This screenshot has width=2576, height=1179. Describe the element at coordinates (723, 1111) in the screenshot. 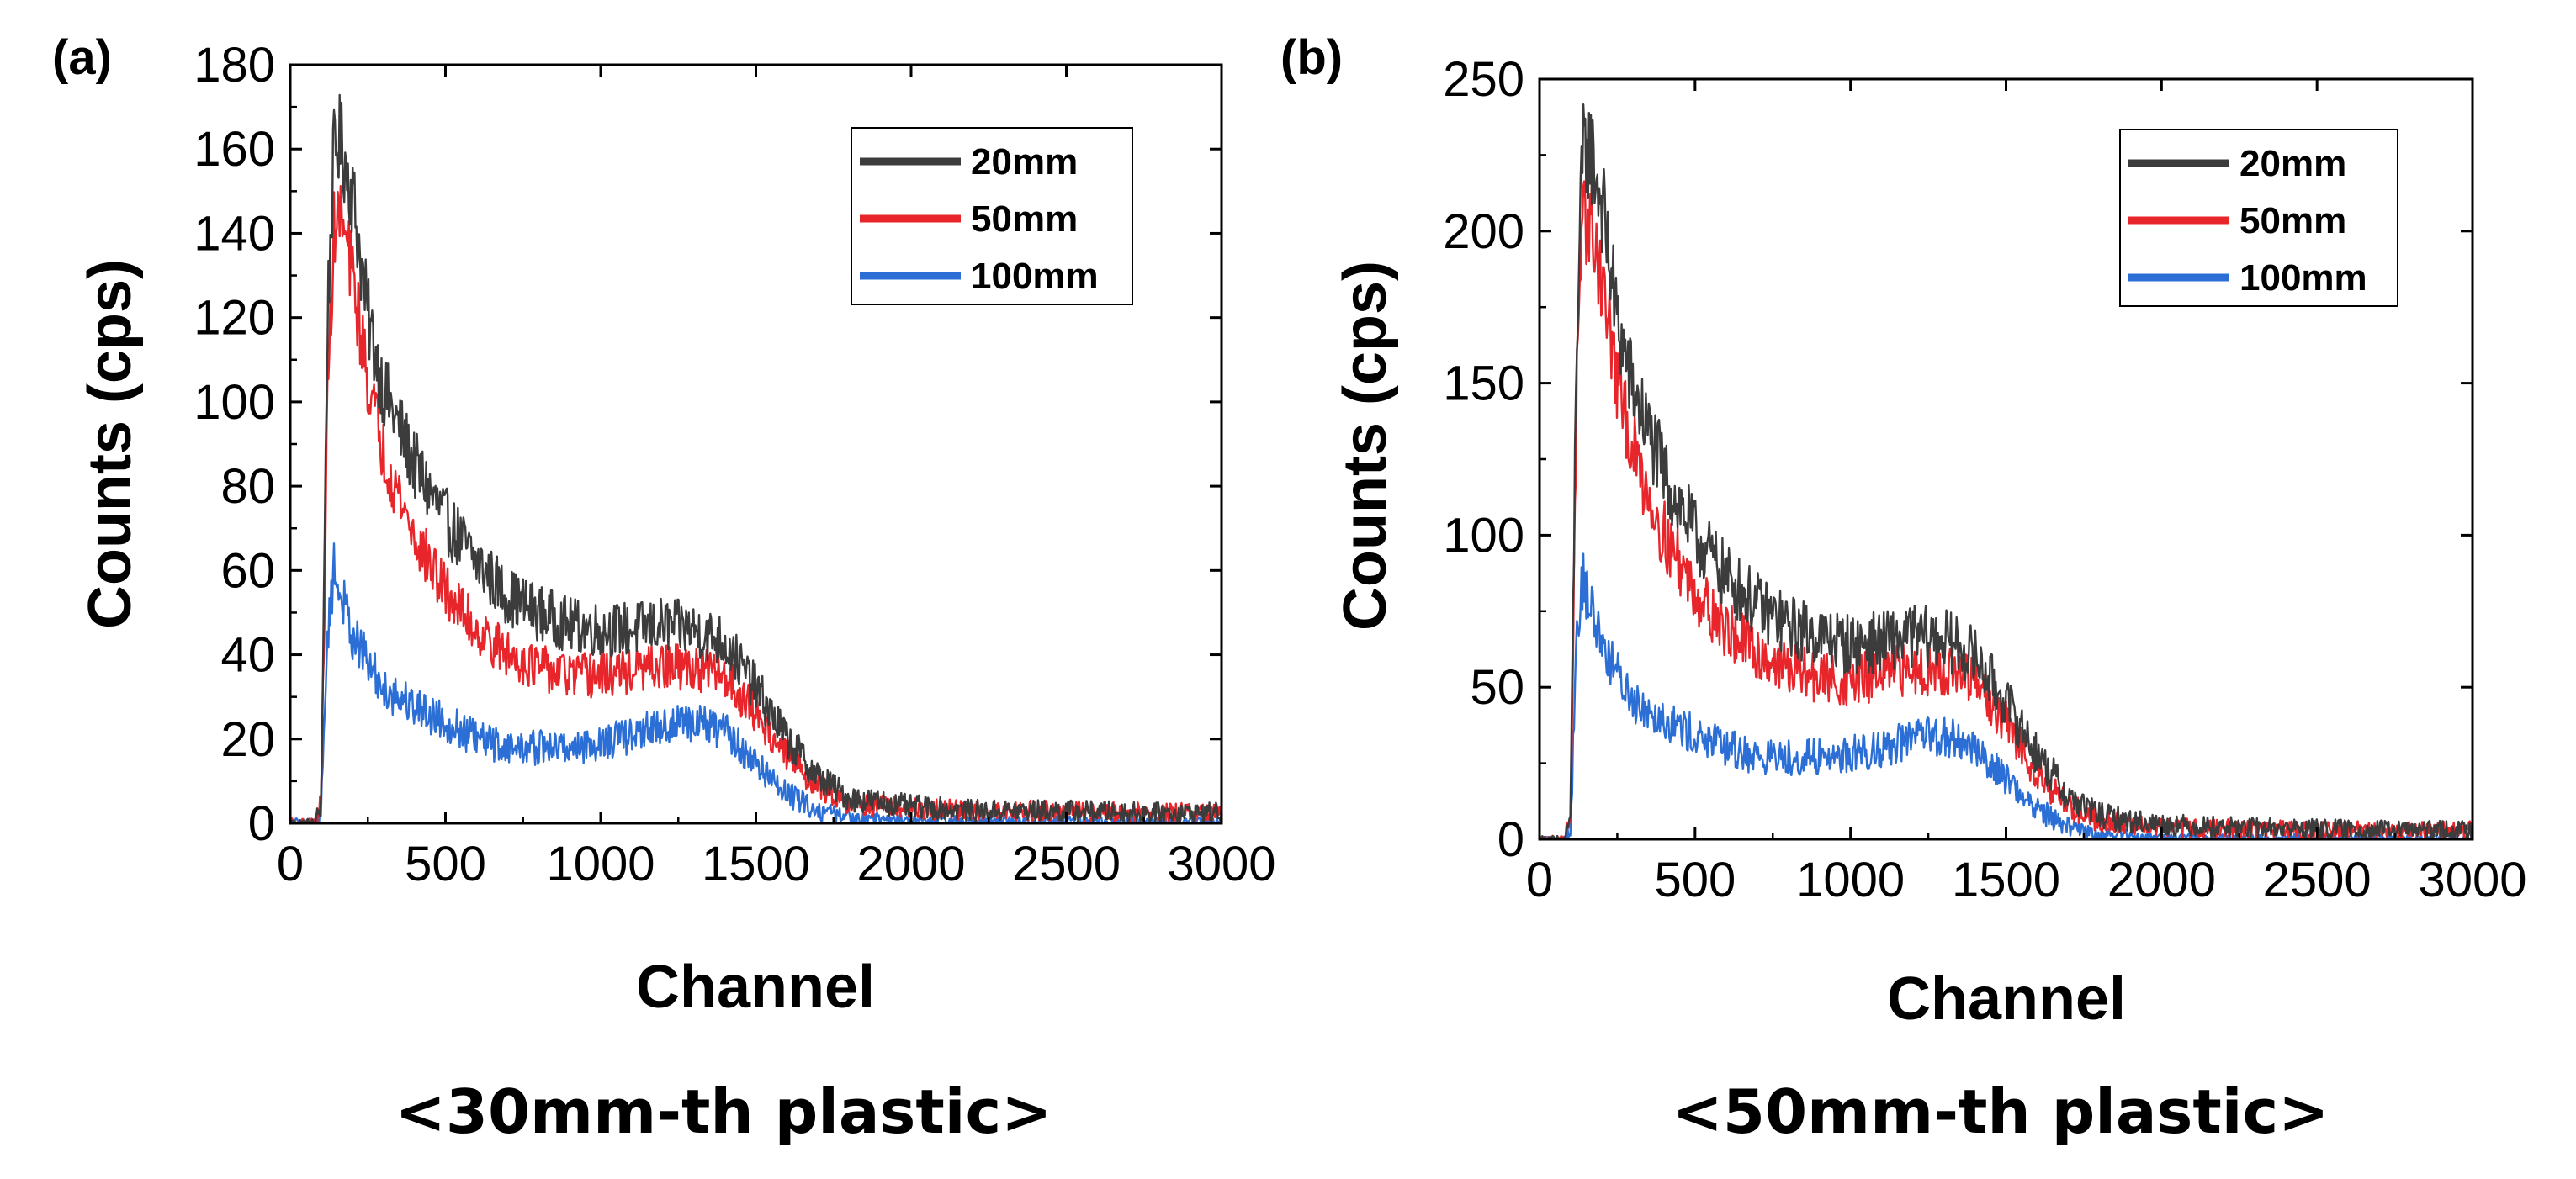

I see `panel-a-caption: <30mm-th plastic>` at that location.